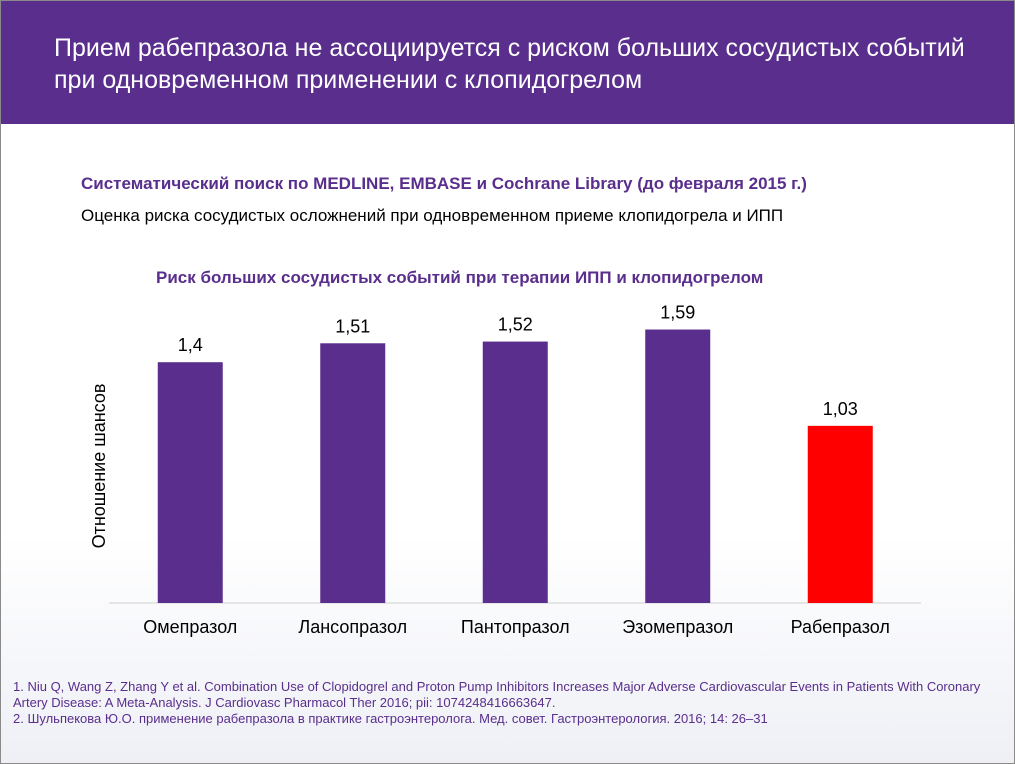 Image resolution: width=1015 pixels, height=764 pixels. What do you see at coordinates (840, 409) in the screenshot?
I see `data-label-5: 1,03` at bounding box center [840, 409].